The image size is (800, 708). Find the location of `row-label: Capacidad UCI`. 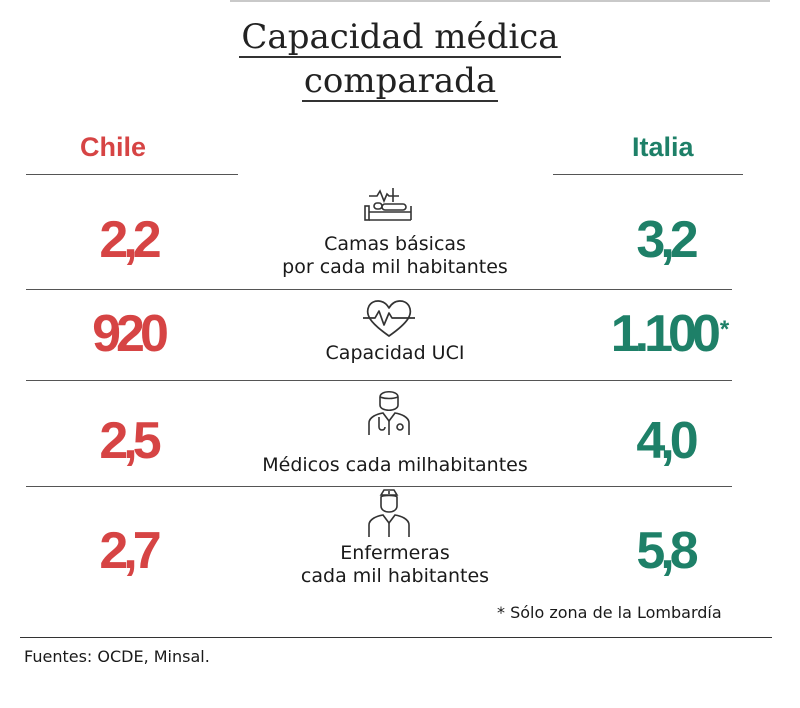

row-label: Capacidad UCI is located at coordinates (395, 353).